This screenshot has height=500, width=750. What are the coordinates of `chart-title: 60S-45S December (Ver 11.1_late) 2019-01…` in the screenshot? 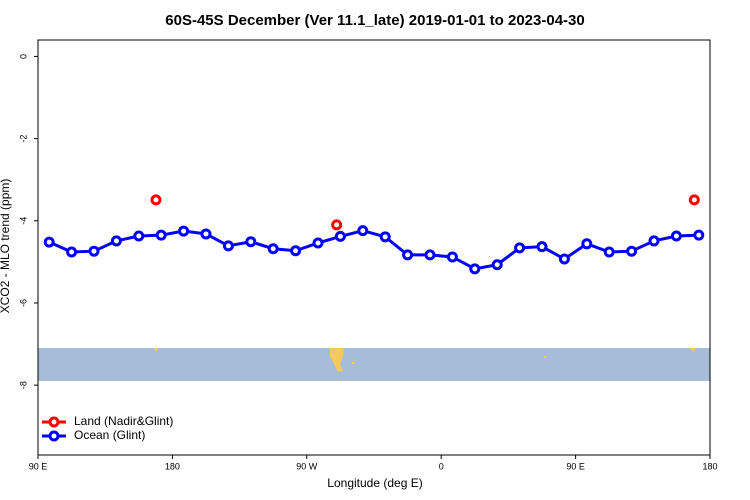 It's located at (374, 20).